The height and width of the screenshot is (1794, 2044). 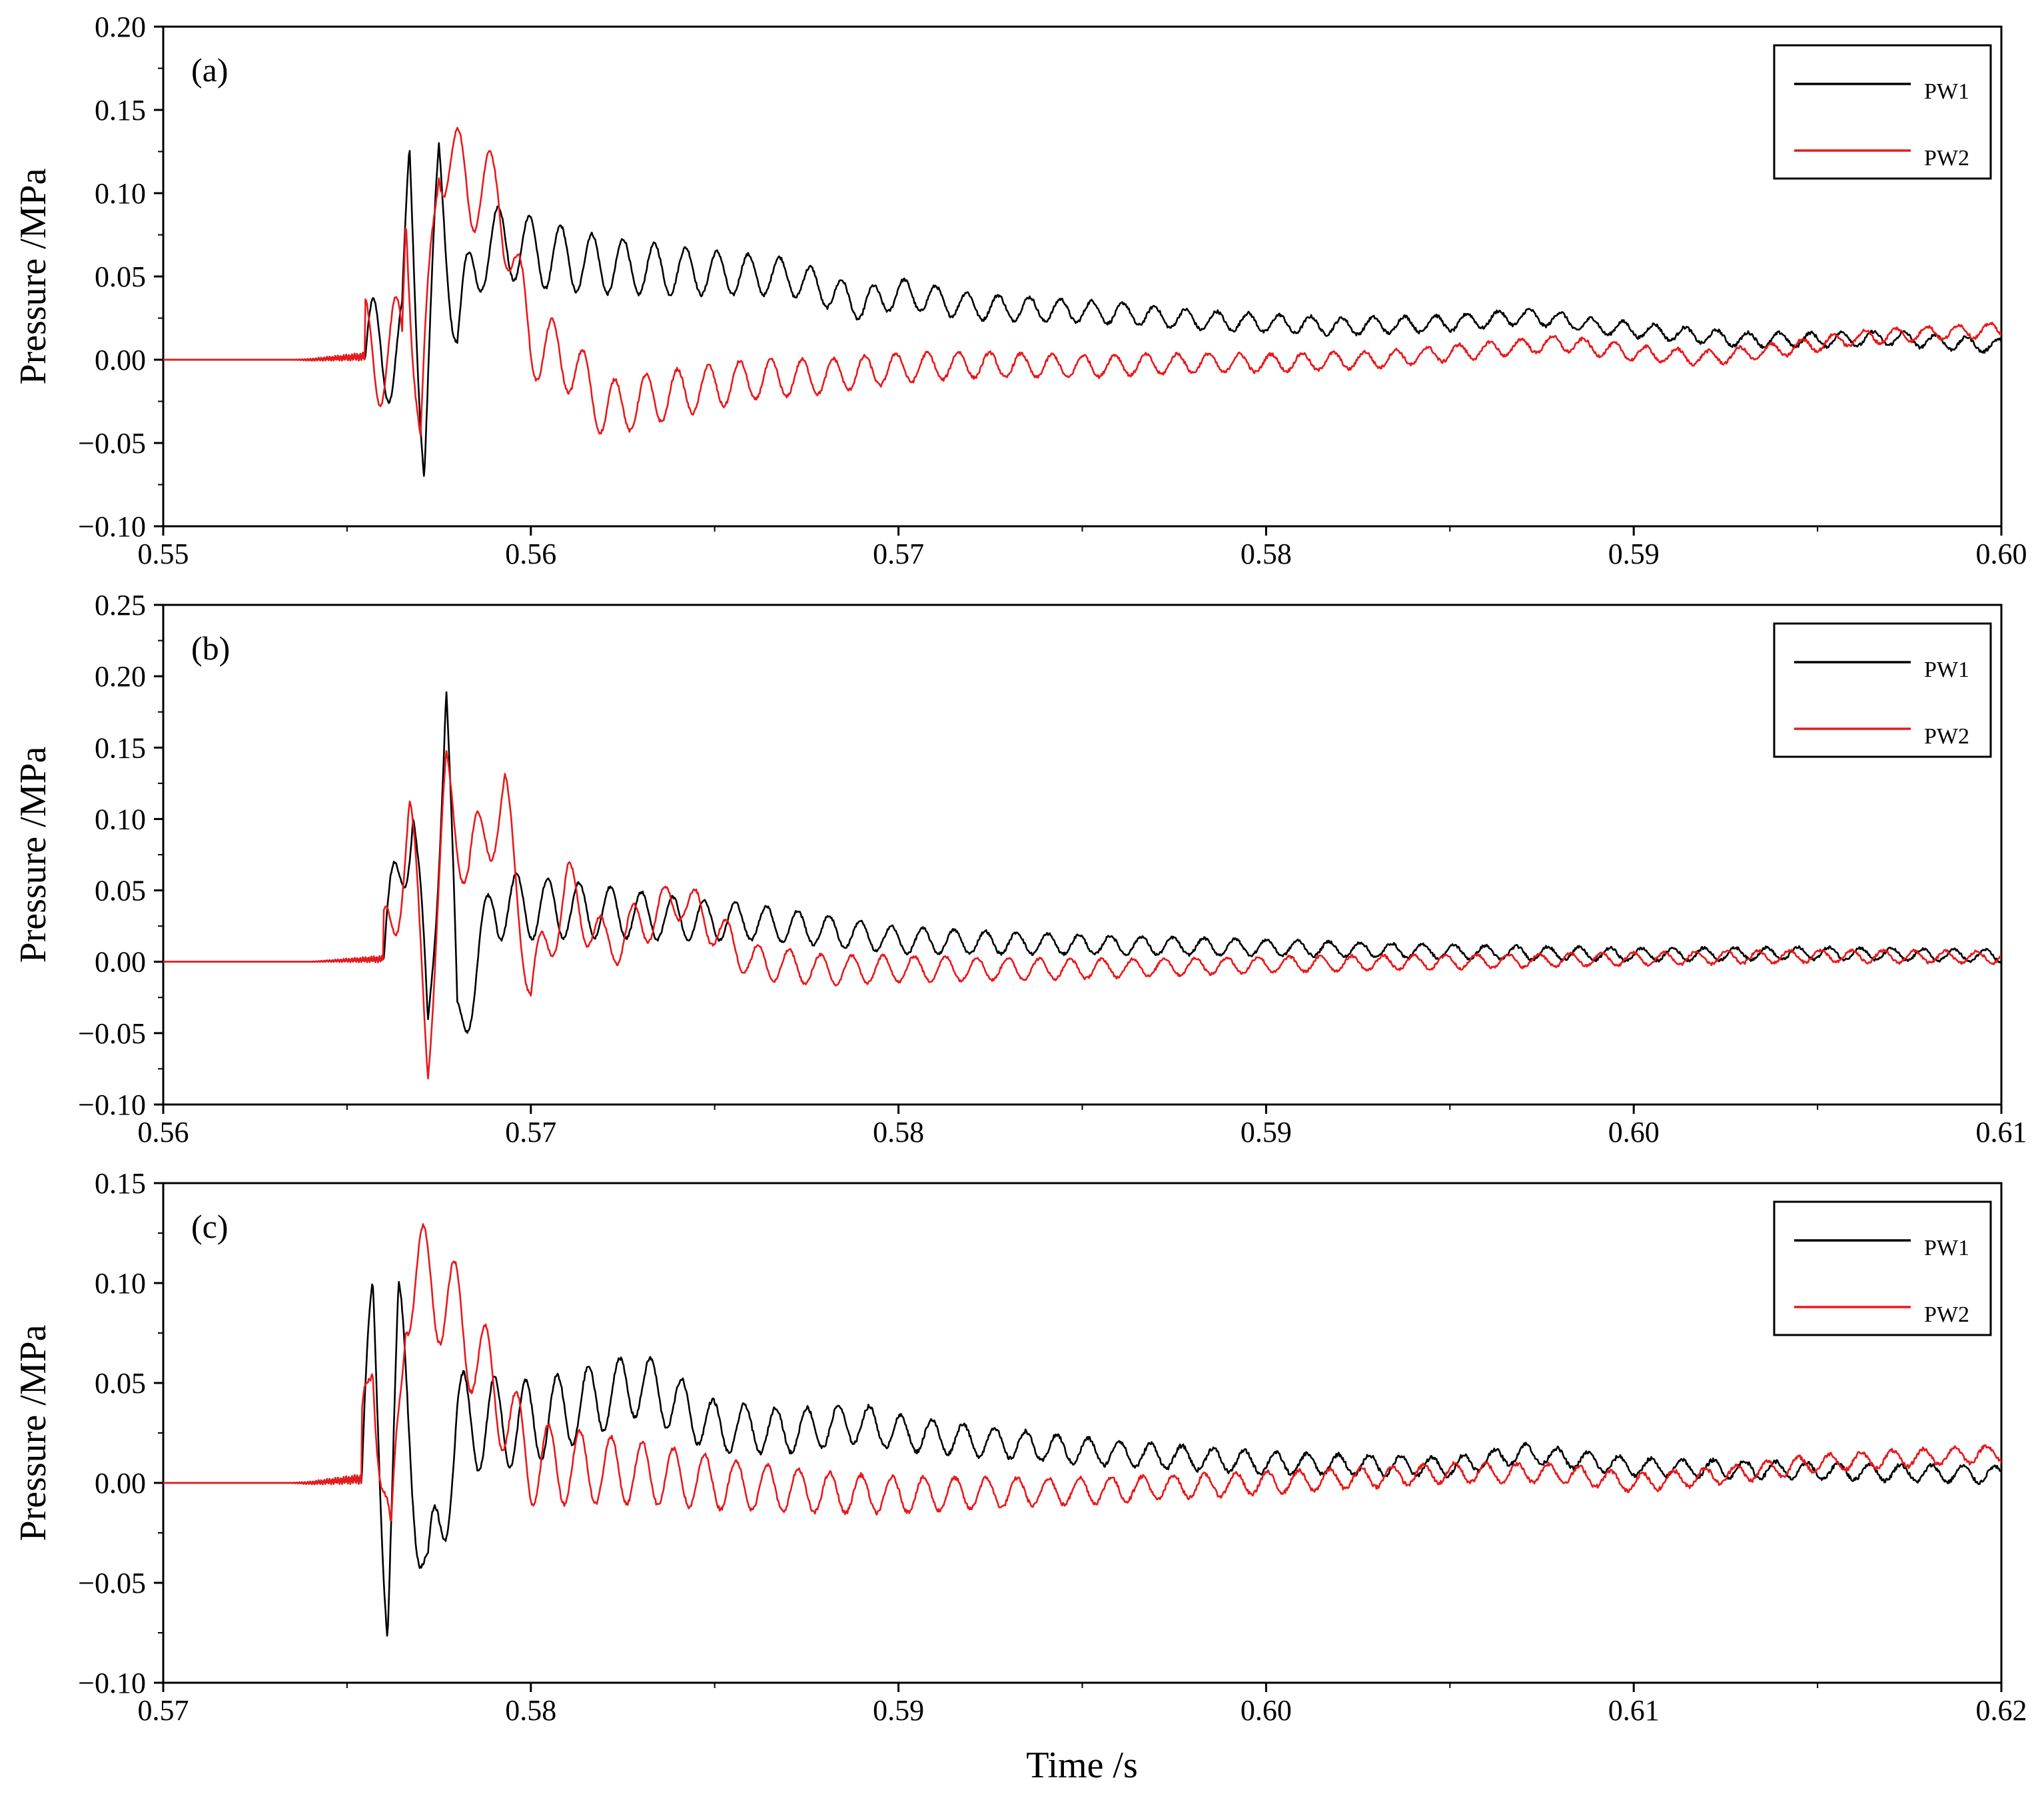 What do you see at coordinates (1082, 1765) in the screenshot?
I see `x-axis-label: Time /s` at bounding box center [1082, 1765].